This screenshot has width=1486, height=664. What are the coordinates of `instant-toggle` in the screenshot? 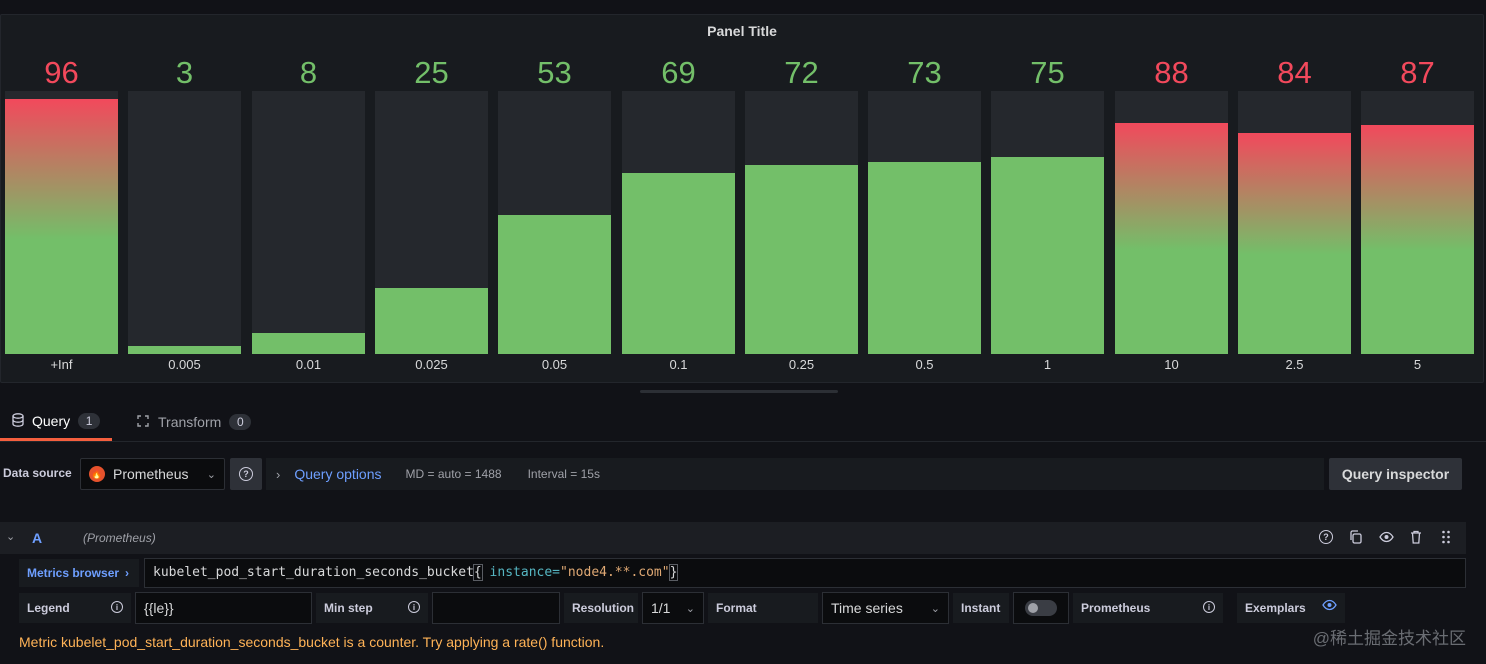 It's located at (1041, 608).